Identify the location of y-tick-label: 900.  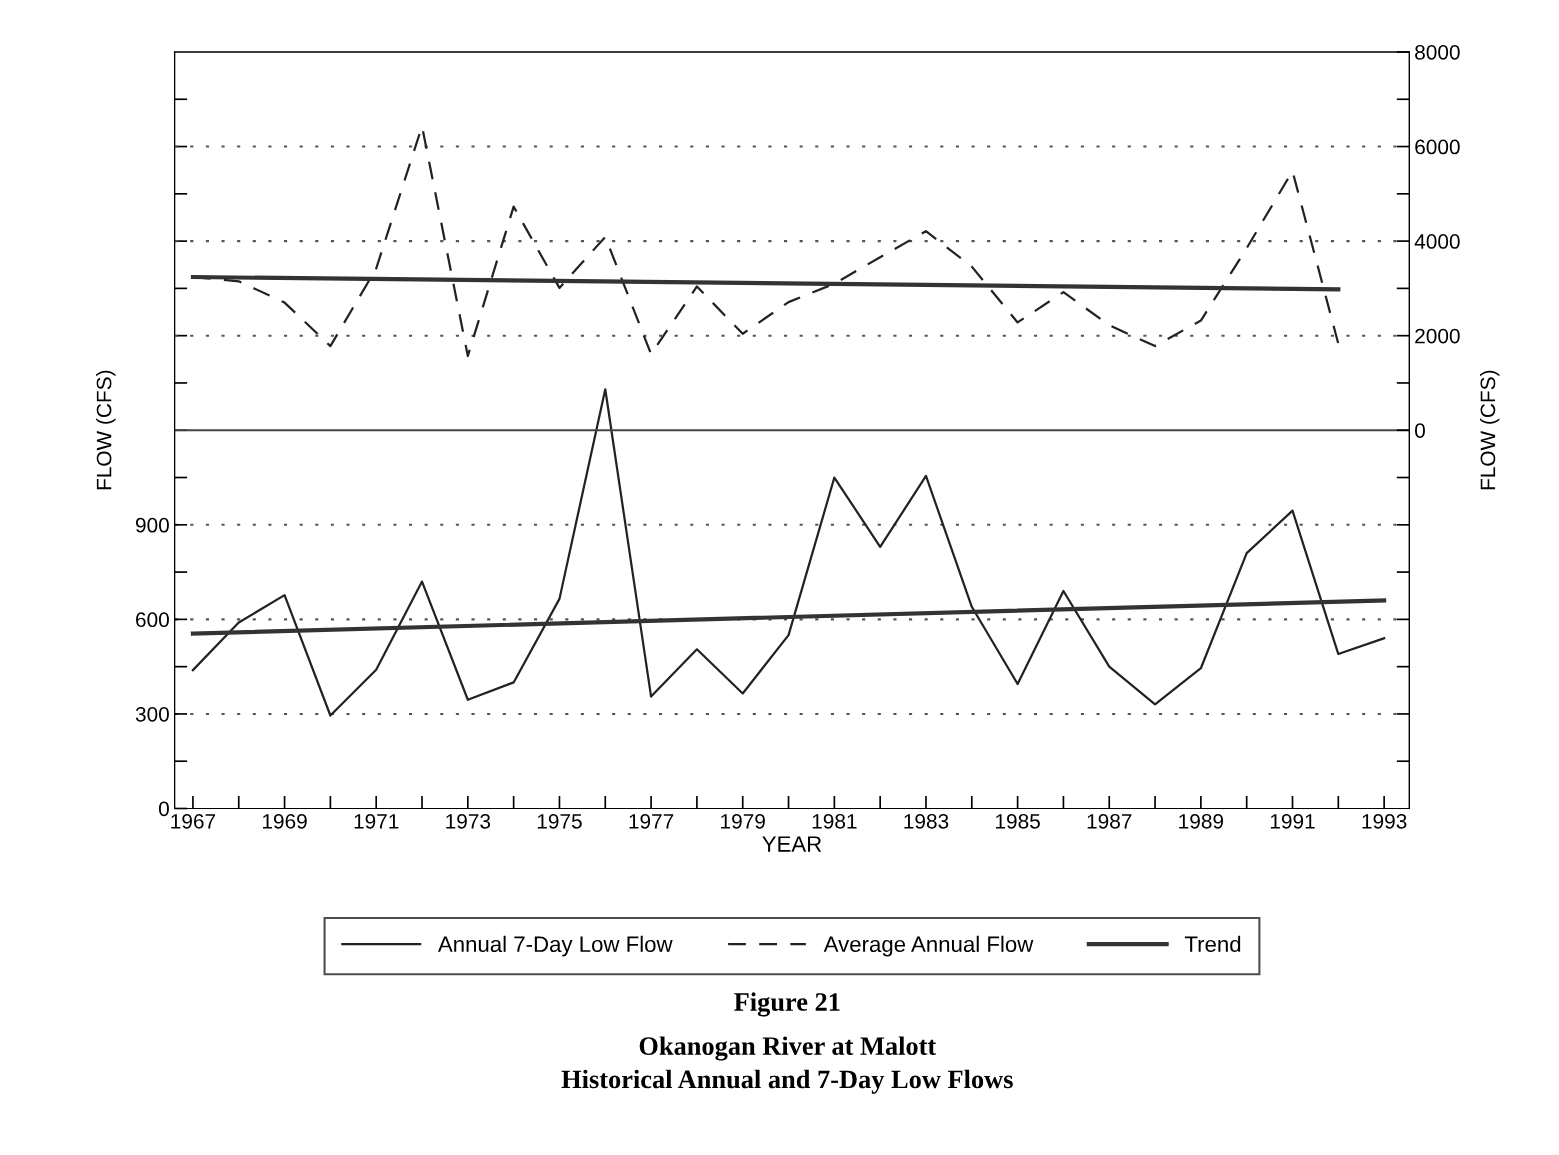
(152, 525).